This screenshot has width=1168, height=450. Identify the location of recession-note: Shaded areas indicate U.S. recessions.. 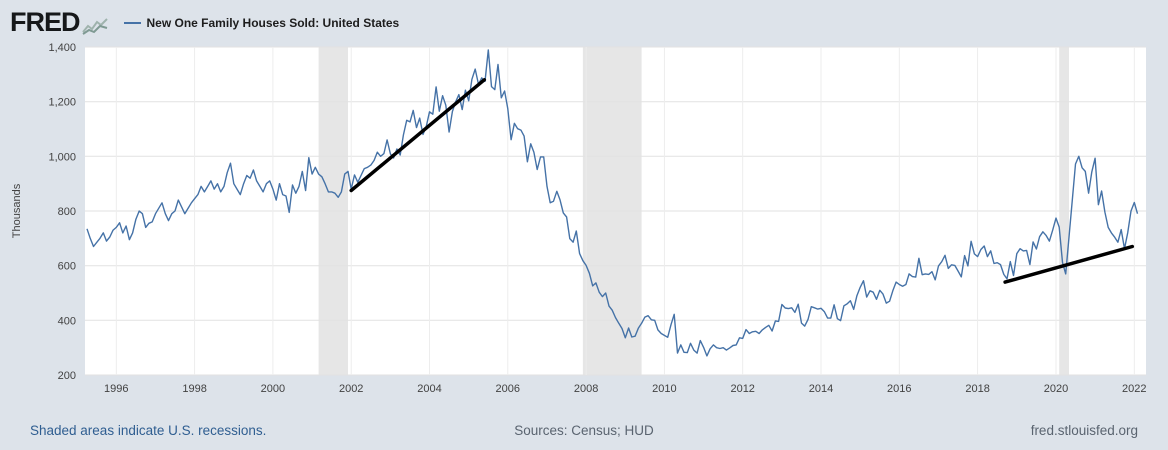
(148, 430).